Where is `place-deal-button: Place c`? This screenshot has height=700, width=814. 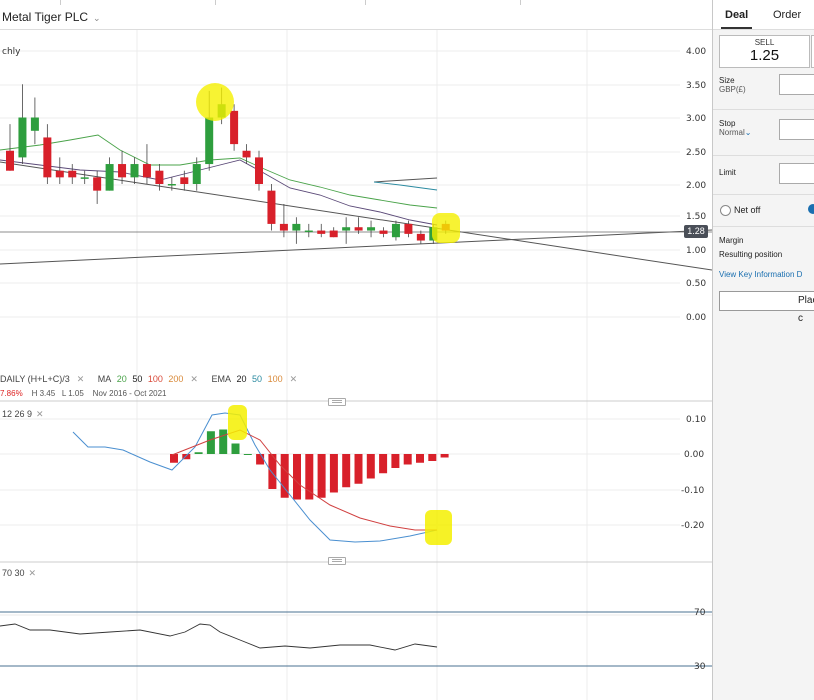
place-deal-button: Place c is located at coordinates (766, 307).